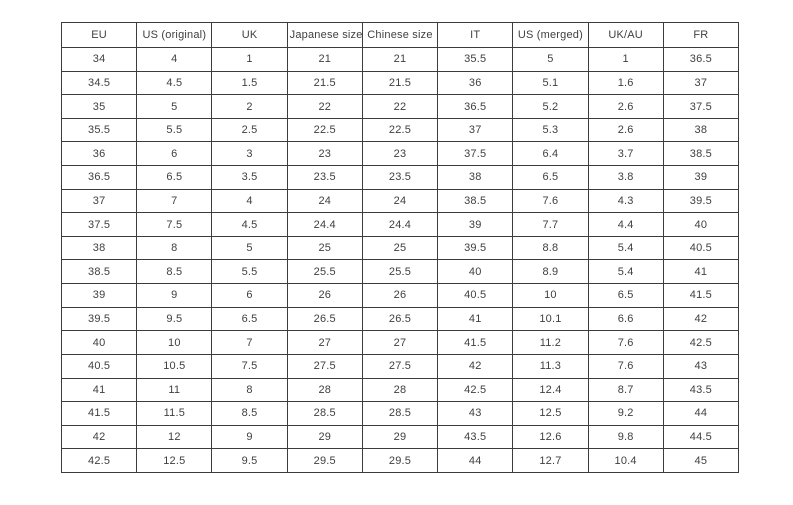 The height and width of the screenshot is (505, 793). Describe the element at coordinates (550, 366) in the screenshot. I see `table-cell: 11.3` at that location.